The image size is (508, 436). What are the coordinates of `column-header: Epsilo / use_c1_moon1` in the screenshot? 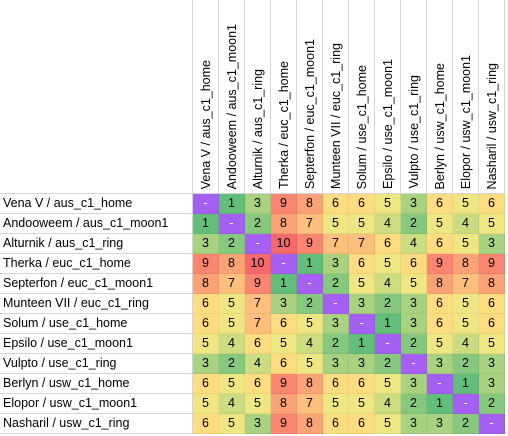 It's located at (388, 97).